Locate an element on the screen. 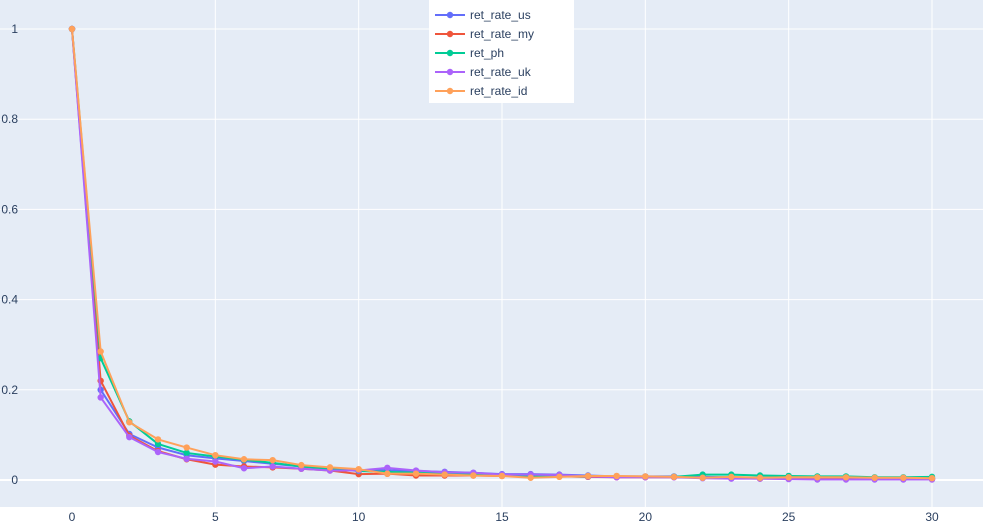  x-tick-label: 30 is located at coordinates (932, 517).